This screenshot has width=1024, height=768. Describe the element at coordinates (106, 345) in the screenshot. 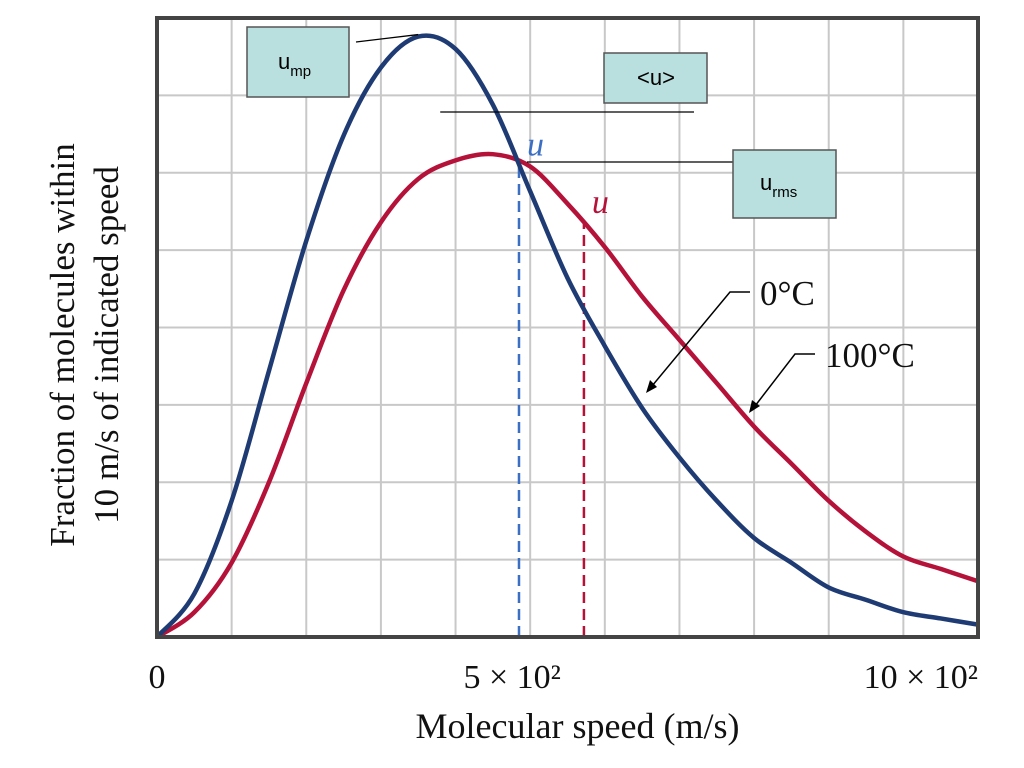

I see `y-axis-label-line: 10 m/s of indicated speed` at that location.